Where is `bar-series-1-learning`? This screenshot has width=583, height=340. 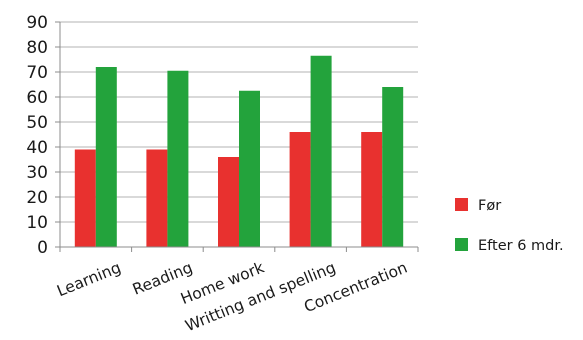
bar-series-1-learning is located at coordinates (85, 198).